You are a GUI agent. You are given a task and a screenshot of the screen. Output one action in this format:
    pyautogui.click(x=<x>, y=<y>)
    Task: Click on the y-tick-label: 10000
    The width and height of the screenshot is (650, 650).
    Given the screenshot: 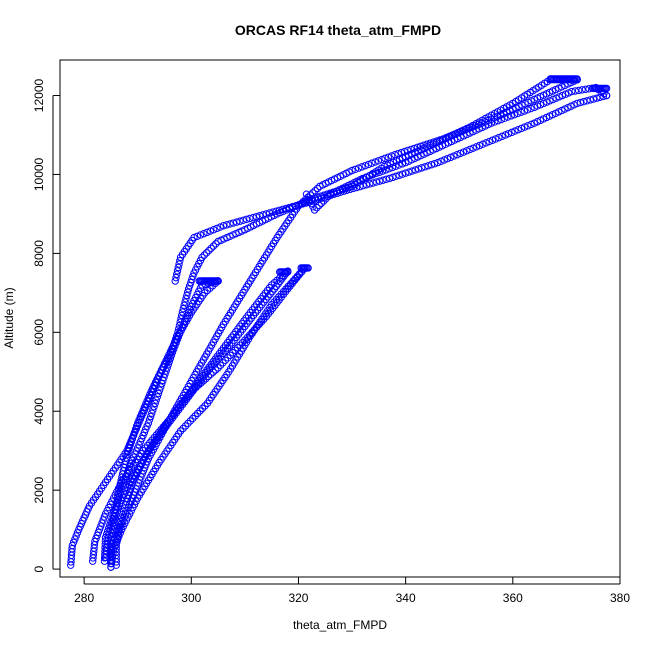 What is the action you would take?
    pyautogui.click(x=39, y=174)
    